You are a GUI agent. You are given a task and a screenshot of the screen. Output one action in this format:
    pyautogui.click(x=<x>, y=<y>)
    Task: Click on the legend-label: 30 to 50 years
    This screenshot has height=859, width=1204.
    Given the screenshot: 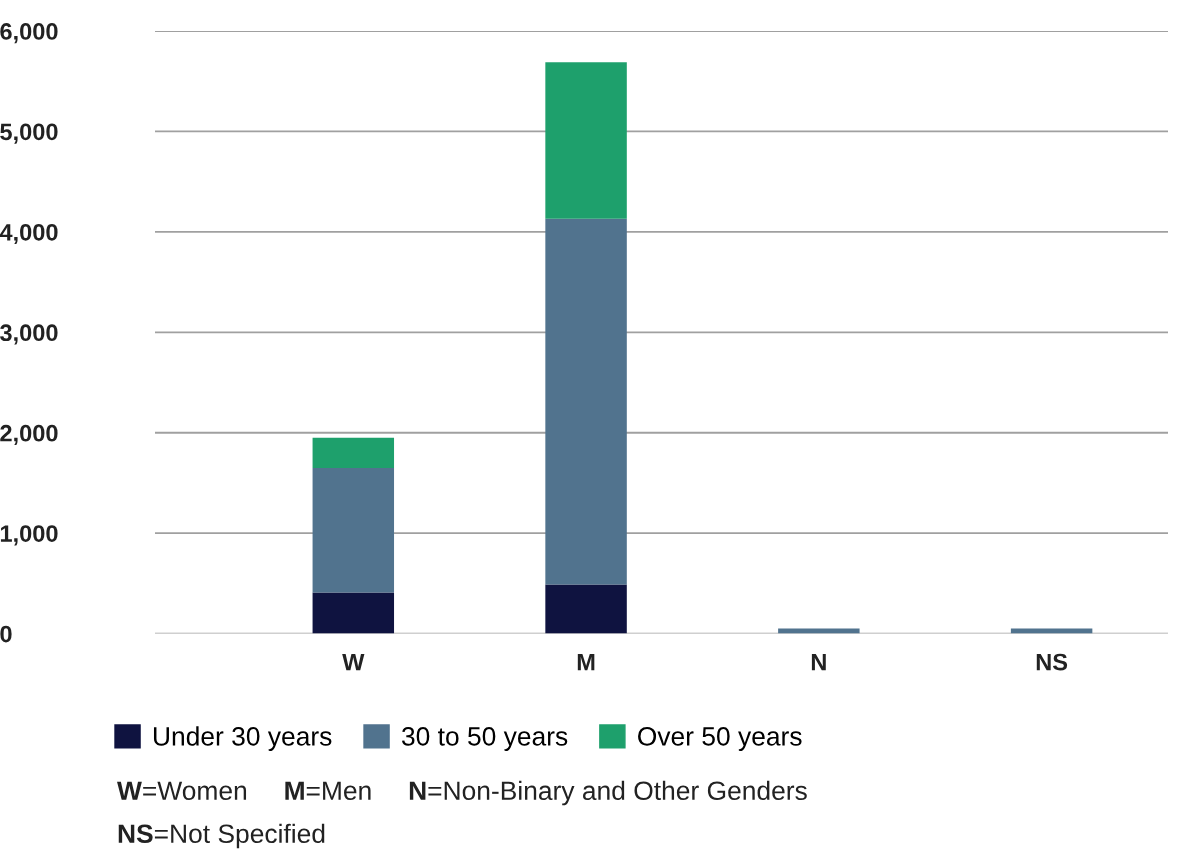 What is the action you would take?
    pyautogui.click(x=484, y=739)
    